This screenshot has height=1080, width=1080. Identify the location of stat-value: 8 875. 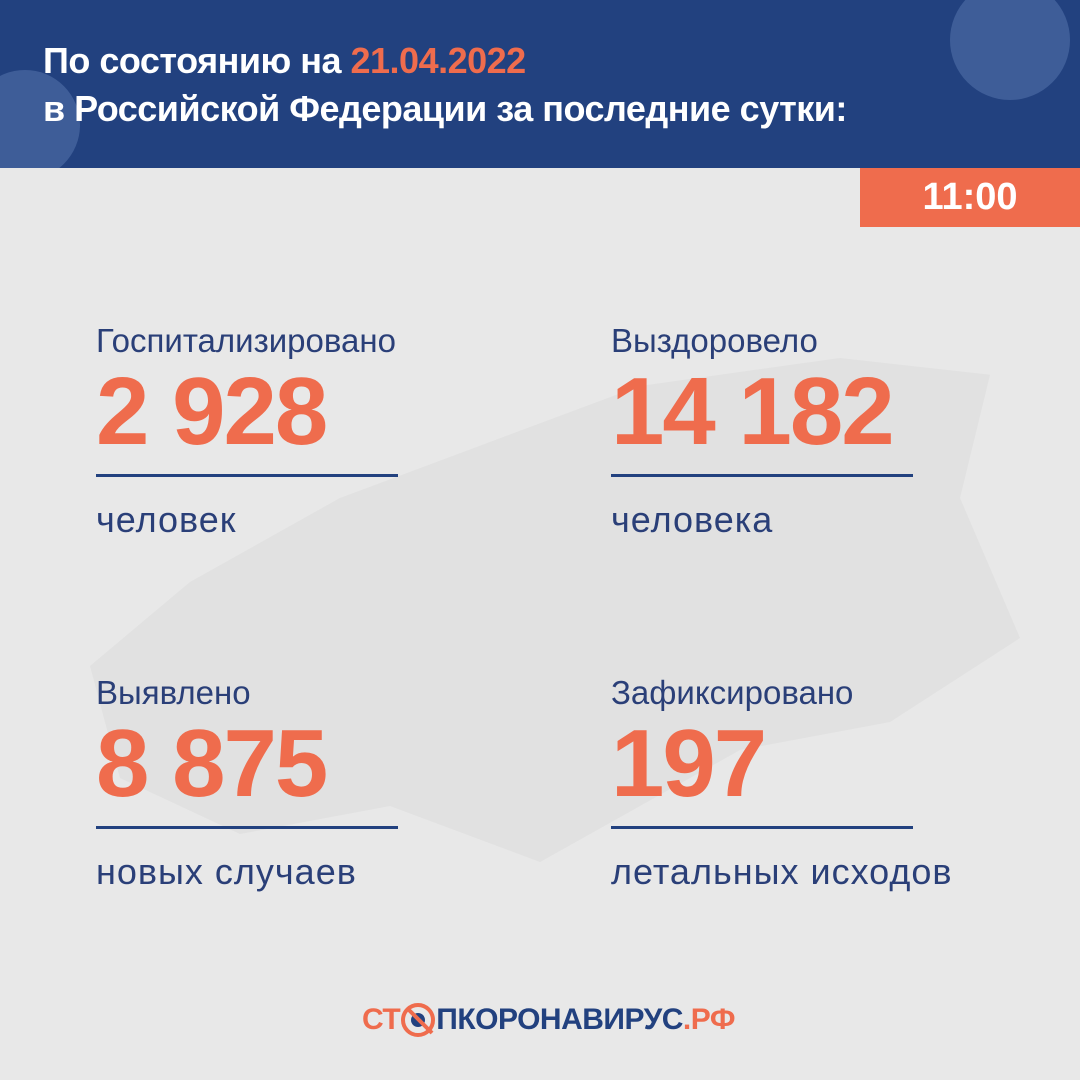
(212, 763).